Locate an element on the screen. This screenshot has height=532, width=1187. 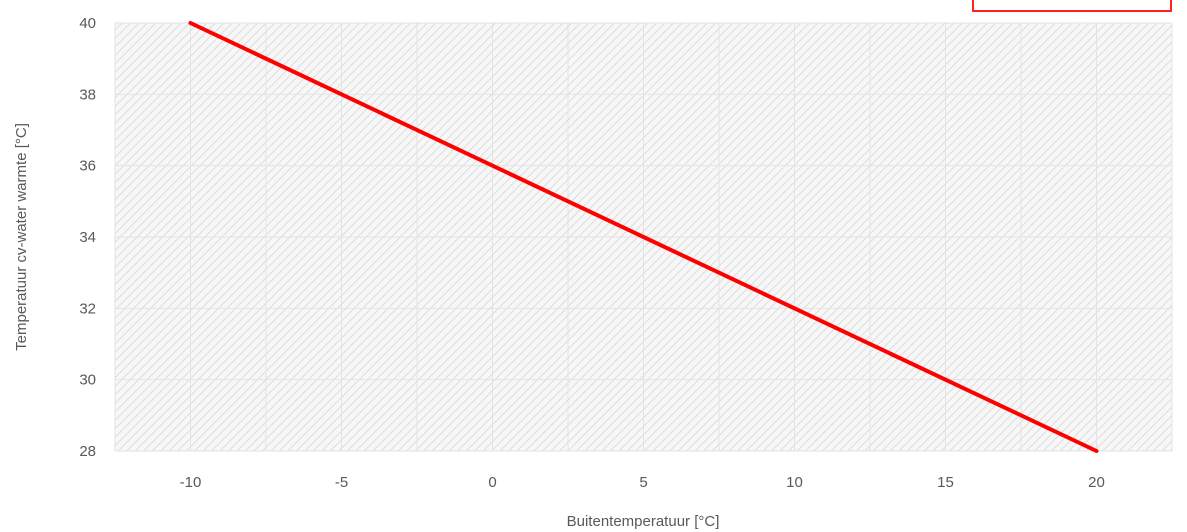
x-tick-label: 5 is located at coordinates (643, 482).